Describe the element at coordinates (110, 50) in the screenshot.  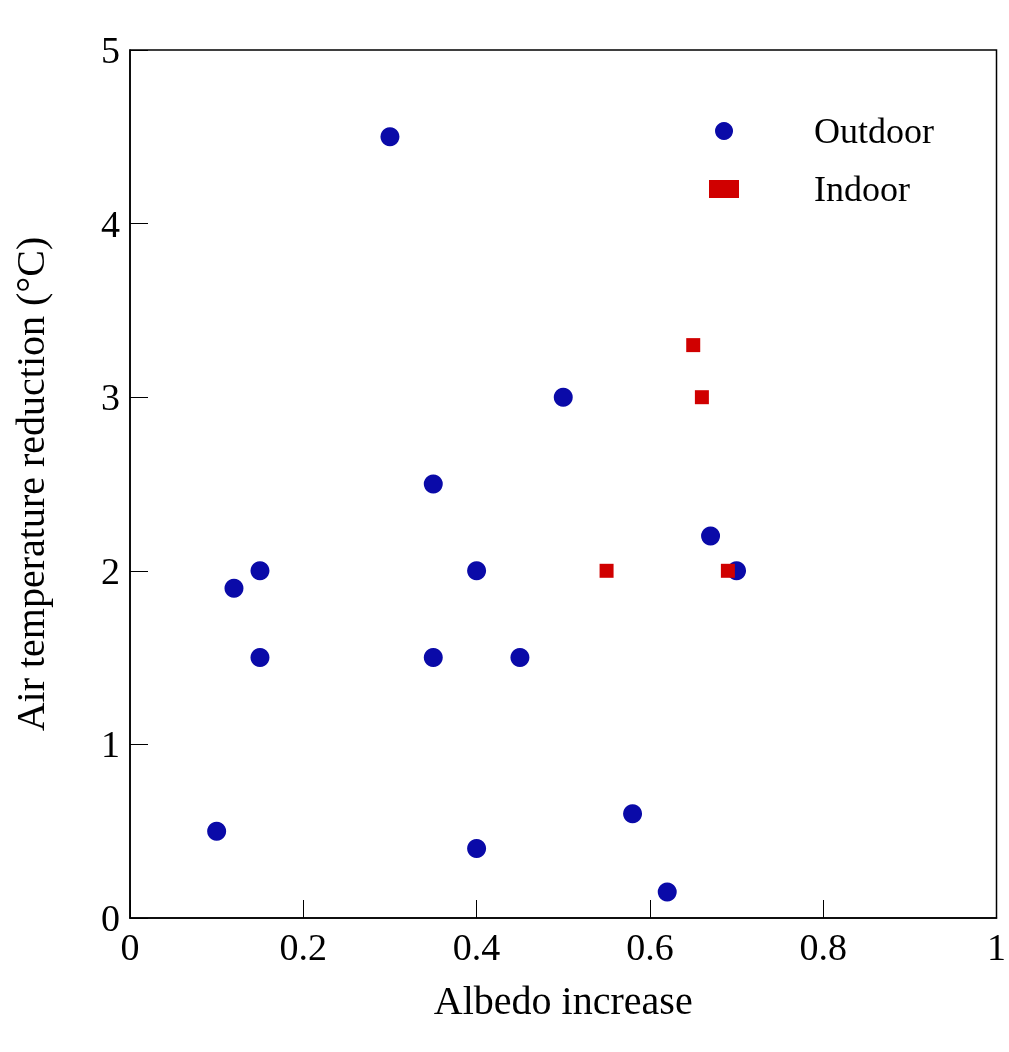
I see `y-tick-label: 5` at that location.